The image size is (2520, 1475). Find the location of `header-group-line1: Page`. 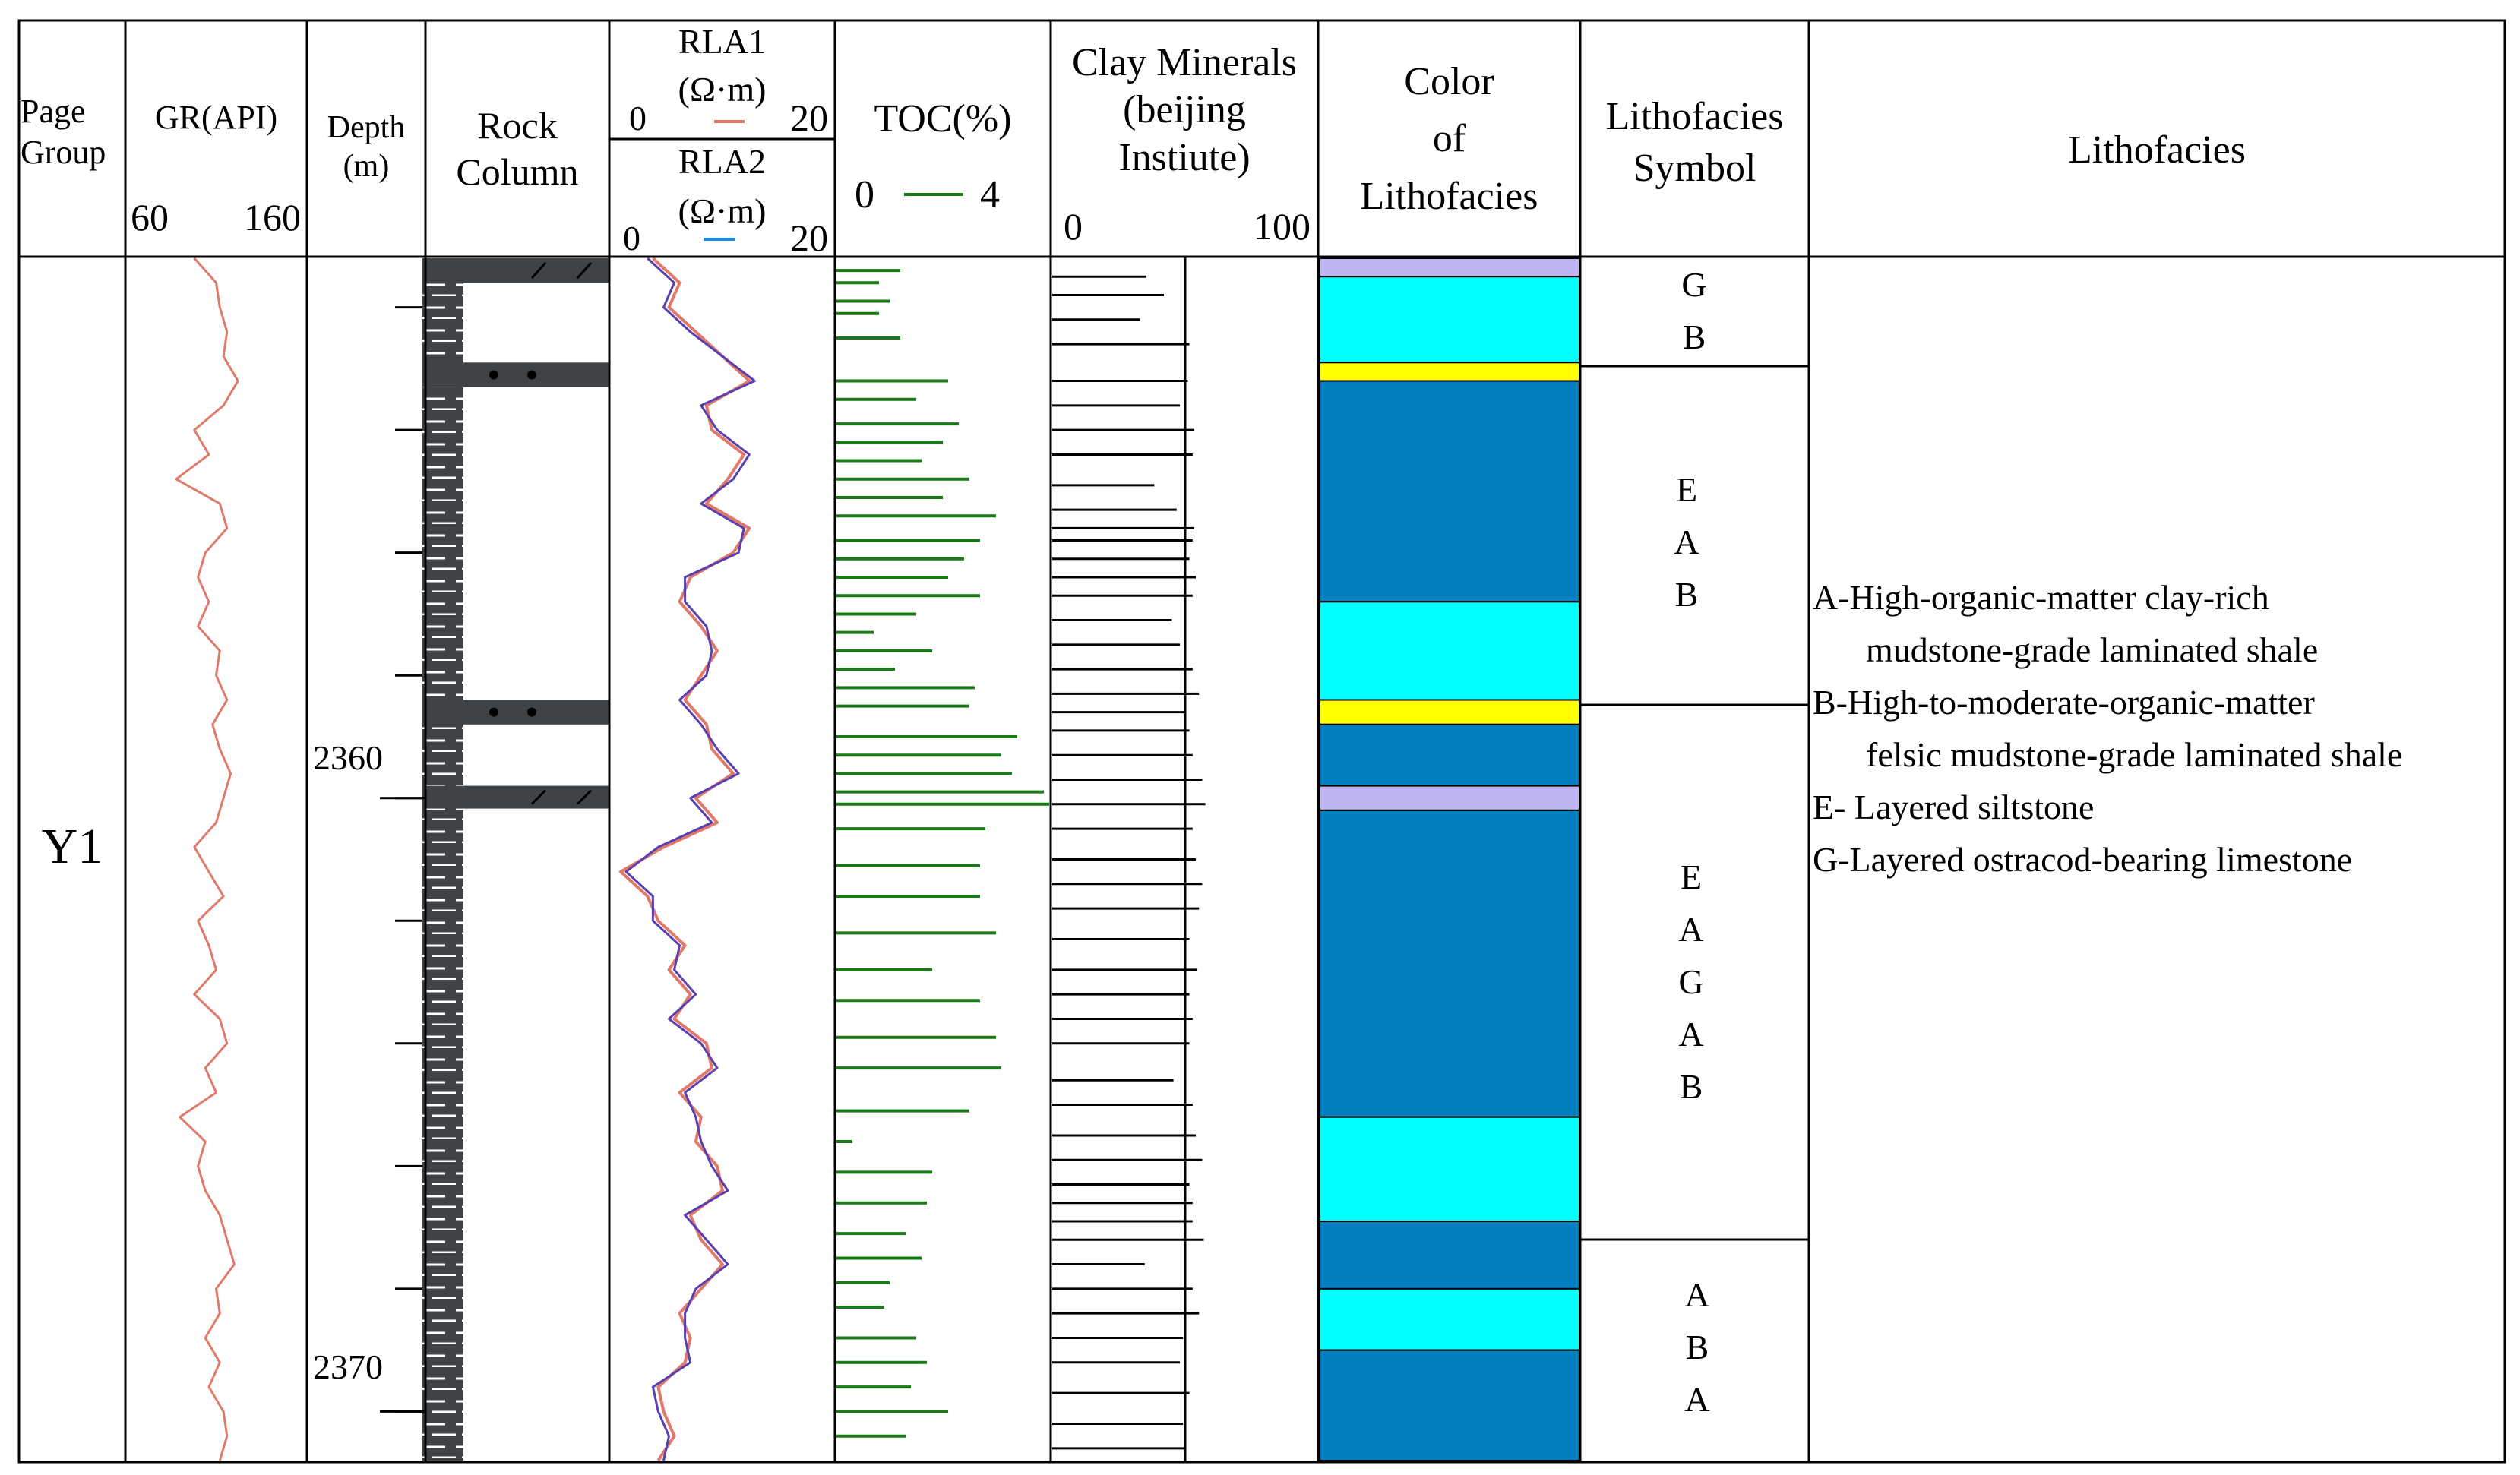

header-group-line1: Page is located at coordinates (53, 111).